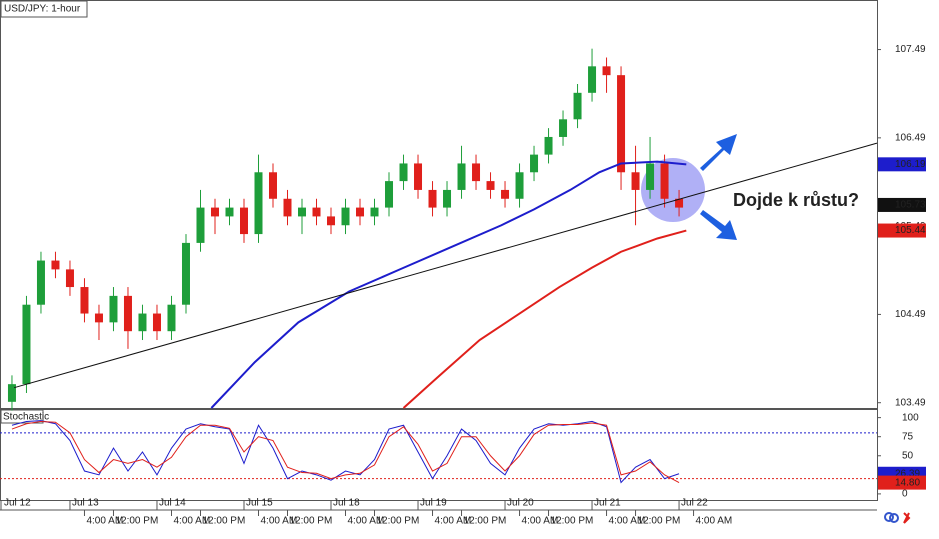  What do you see at coordinates (910, 417) in the screenshot?
I see `y-tick-label: 100` at bounding box center [910, 417].